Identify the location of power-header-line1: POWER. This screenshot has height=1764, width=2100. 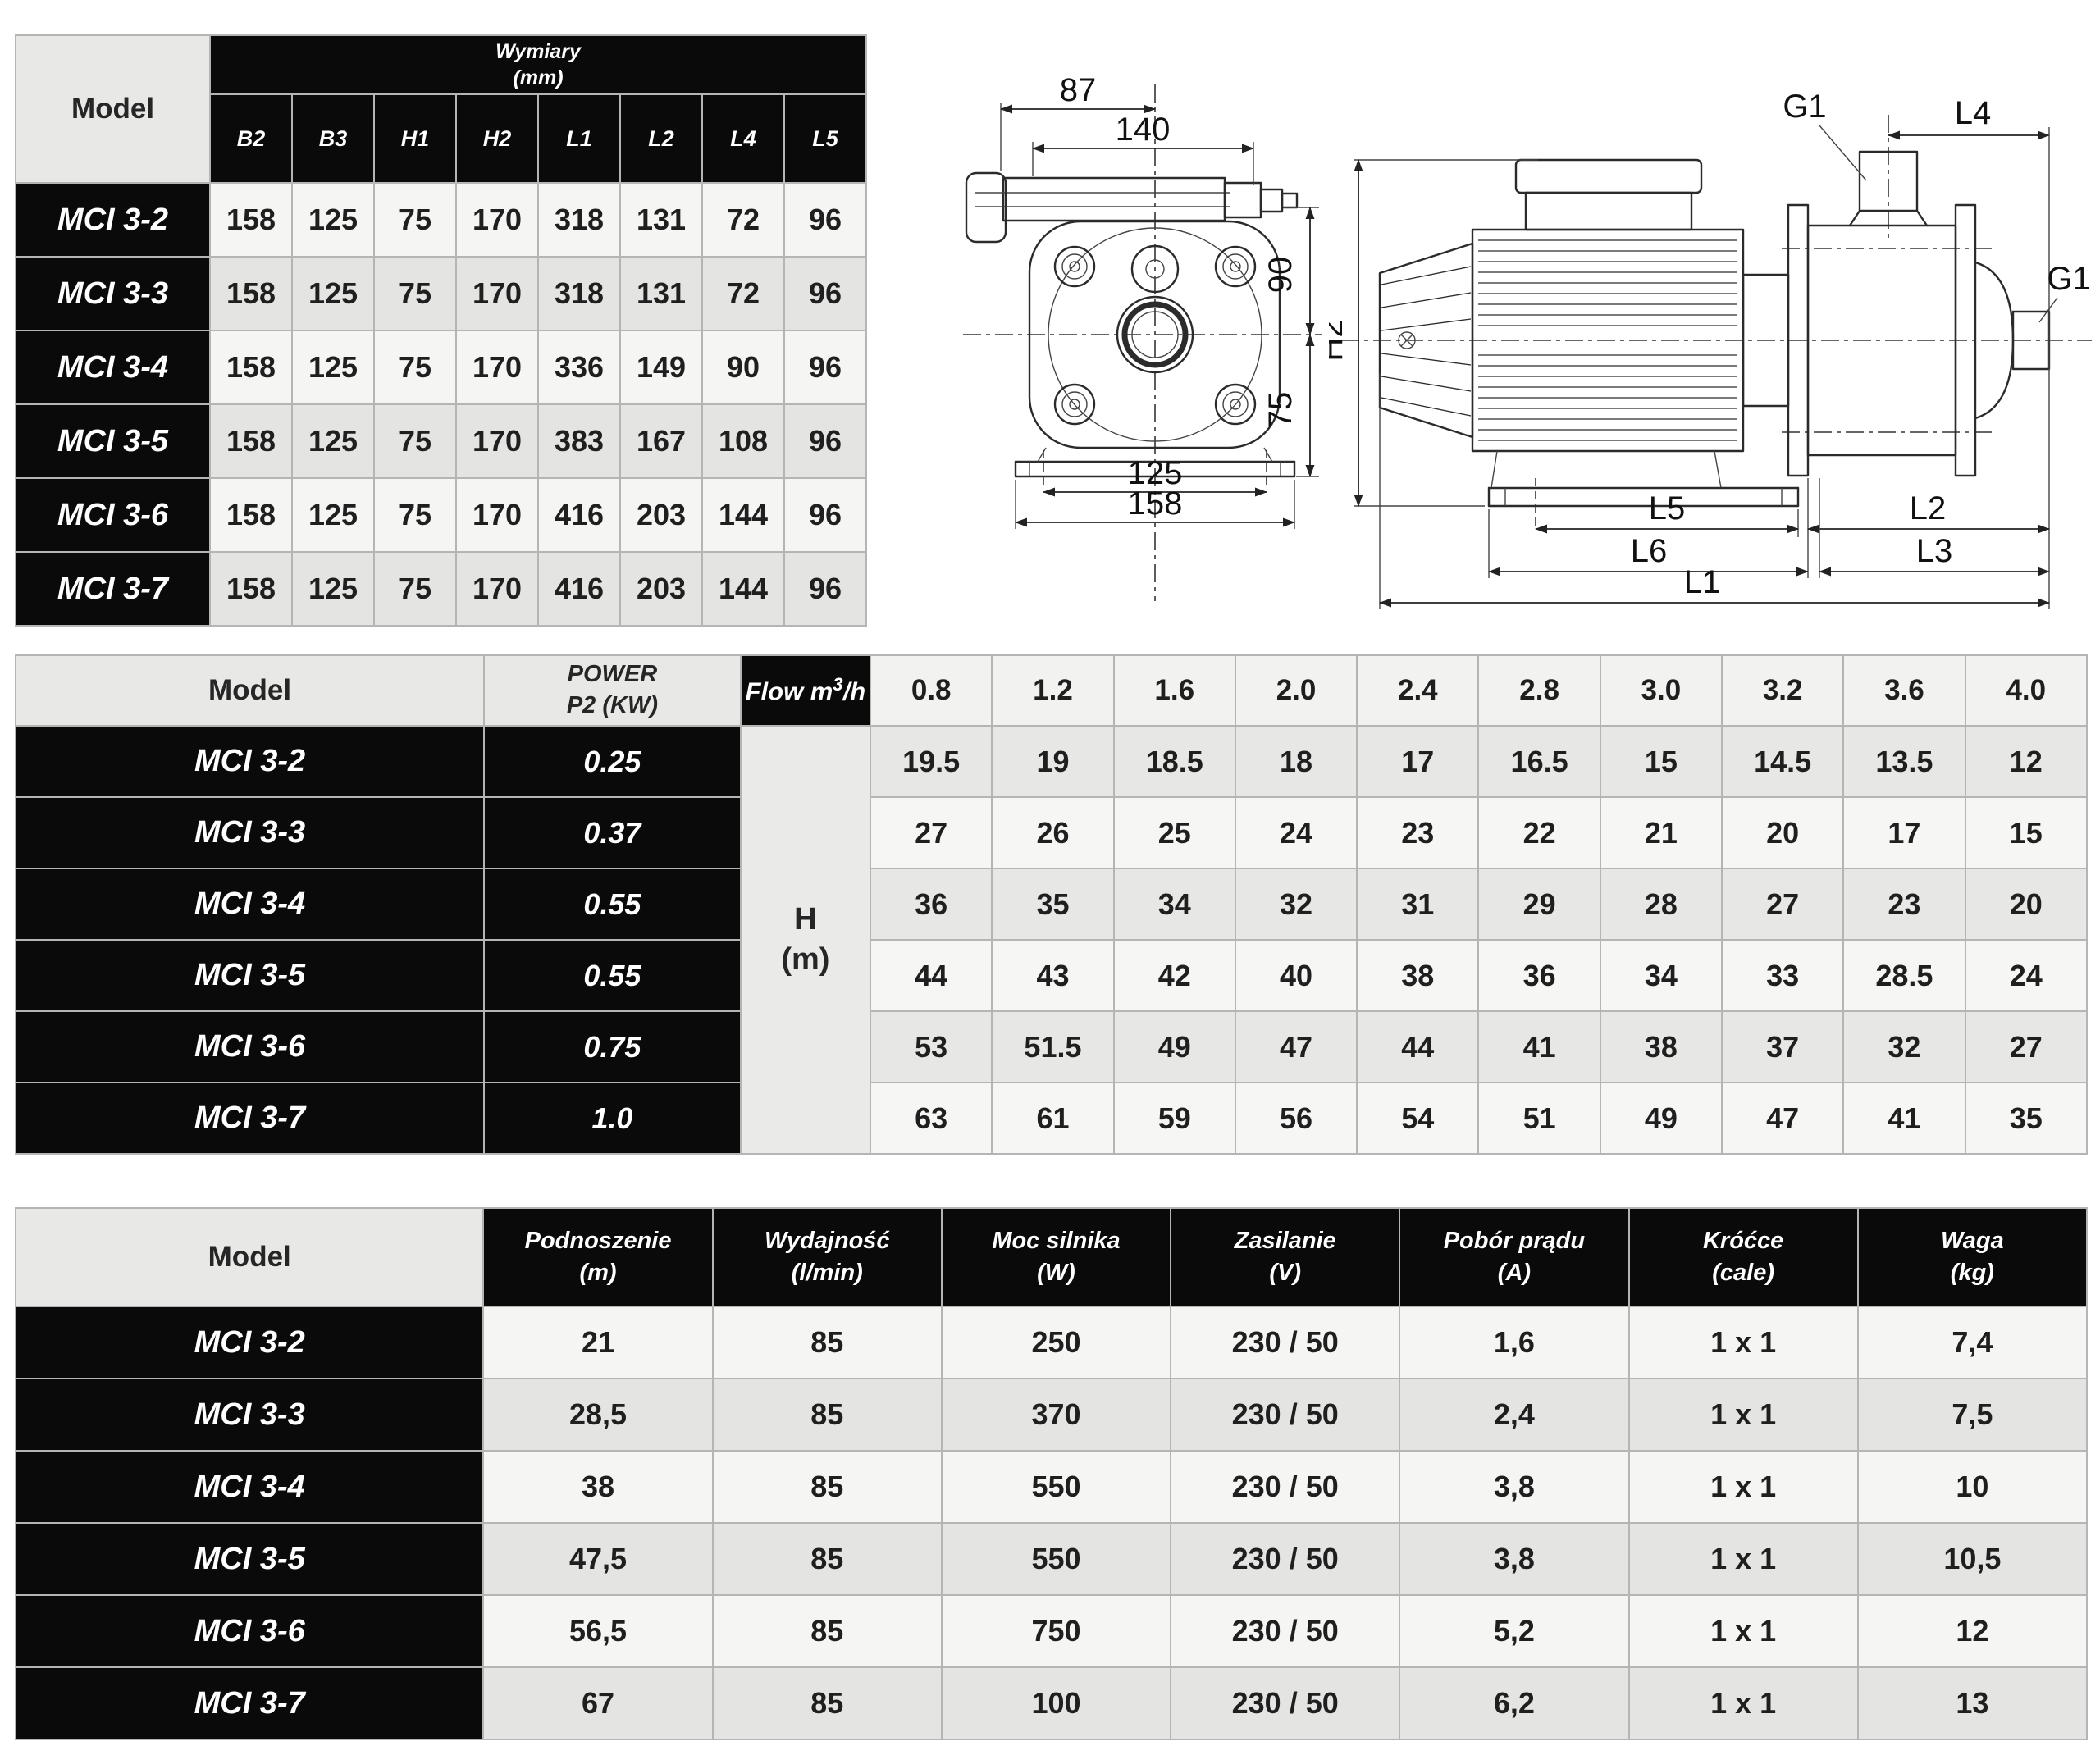
(613, 675).